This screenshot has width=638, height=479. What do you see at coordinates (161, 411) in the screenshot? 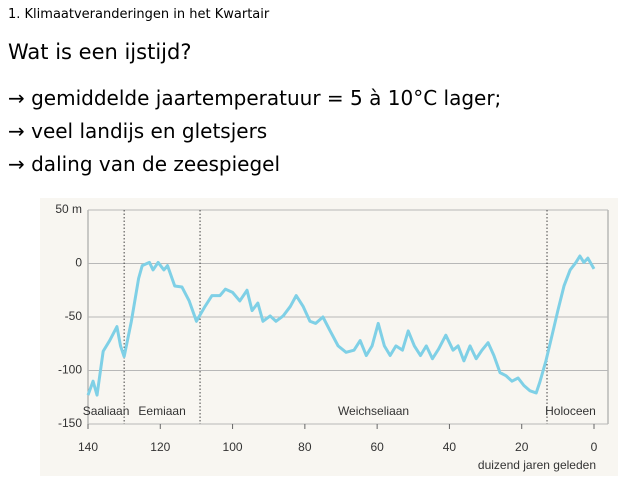
I see `period-label: Eemiaan` at bounding box center [161, 411].